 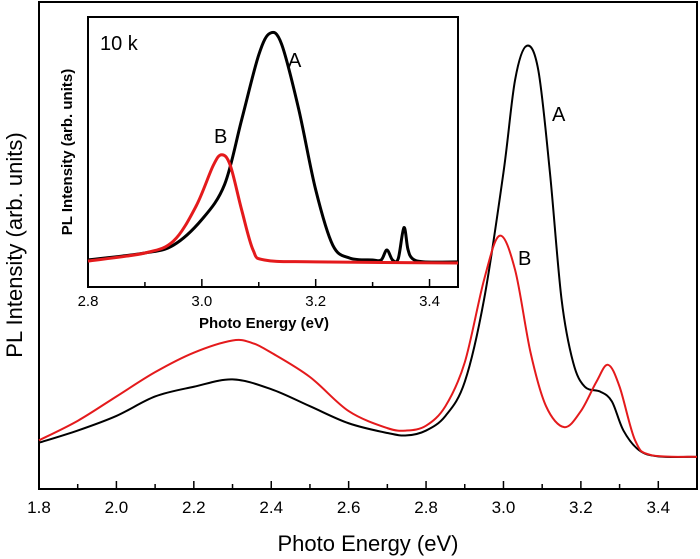 I want to click on main-x-tick-label: 2.0, so click(x=117, y=507).